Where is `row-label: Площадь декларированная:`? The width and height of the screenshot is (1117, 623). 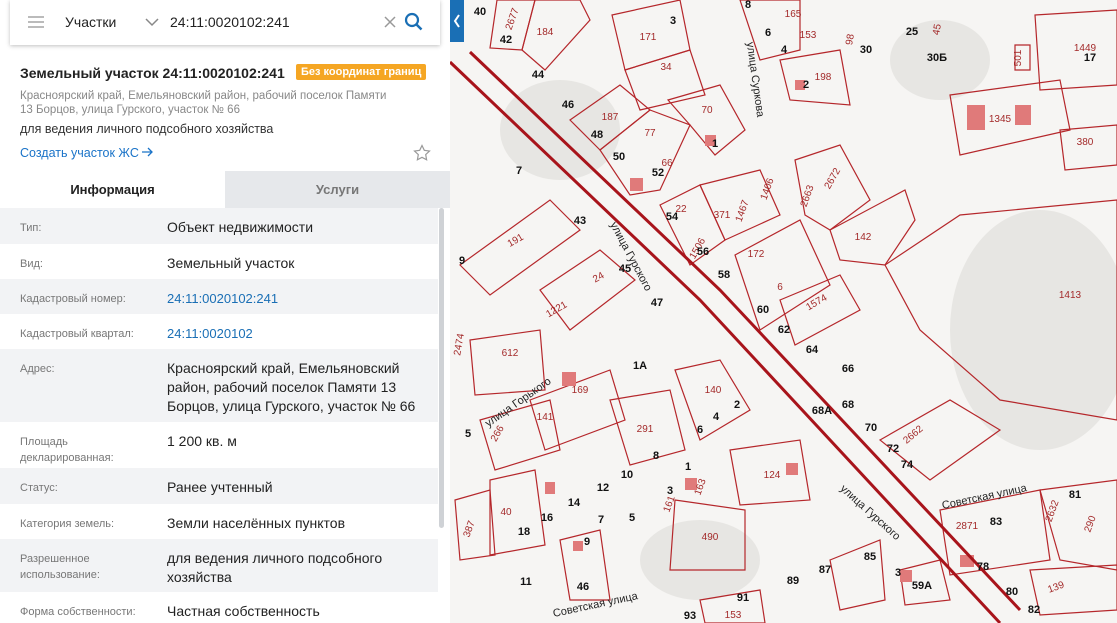
row-label: Площадь декларированная: is located at coordinates (85, 450).